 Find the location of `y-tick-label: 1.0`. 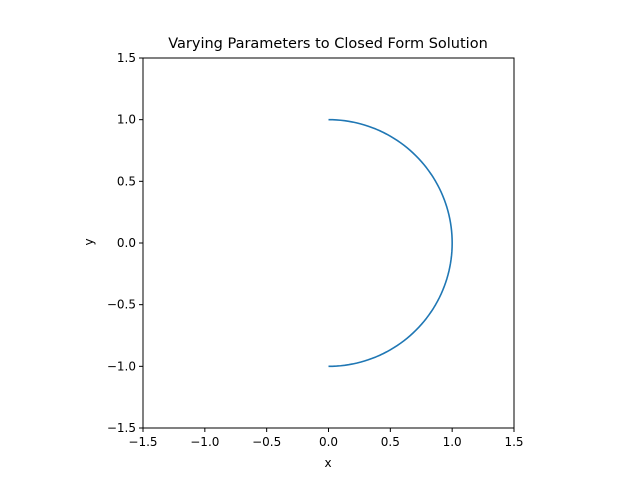

y-tick-label: 1.0 is located at coordinates (126, 120).